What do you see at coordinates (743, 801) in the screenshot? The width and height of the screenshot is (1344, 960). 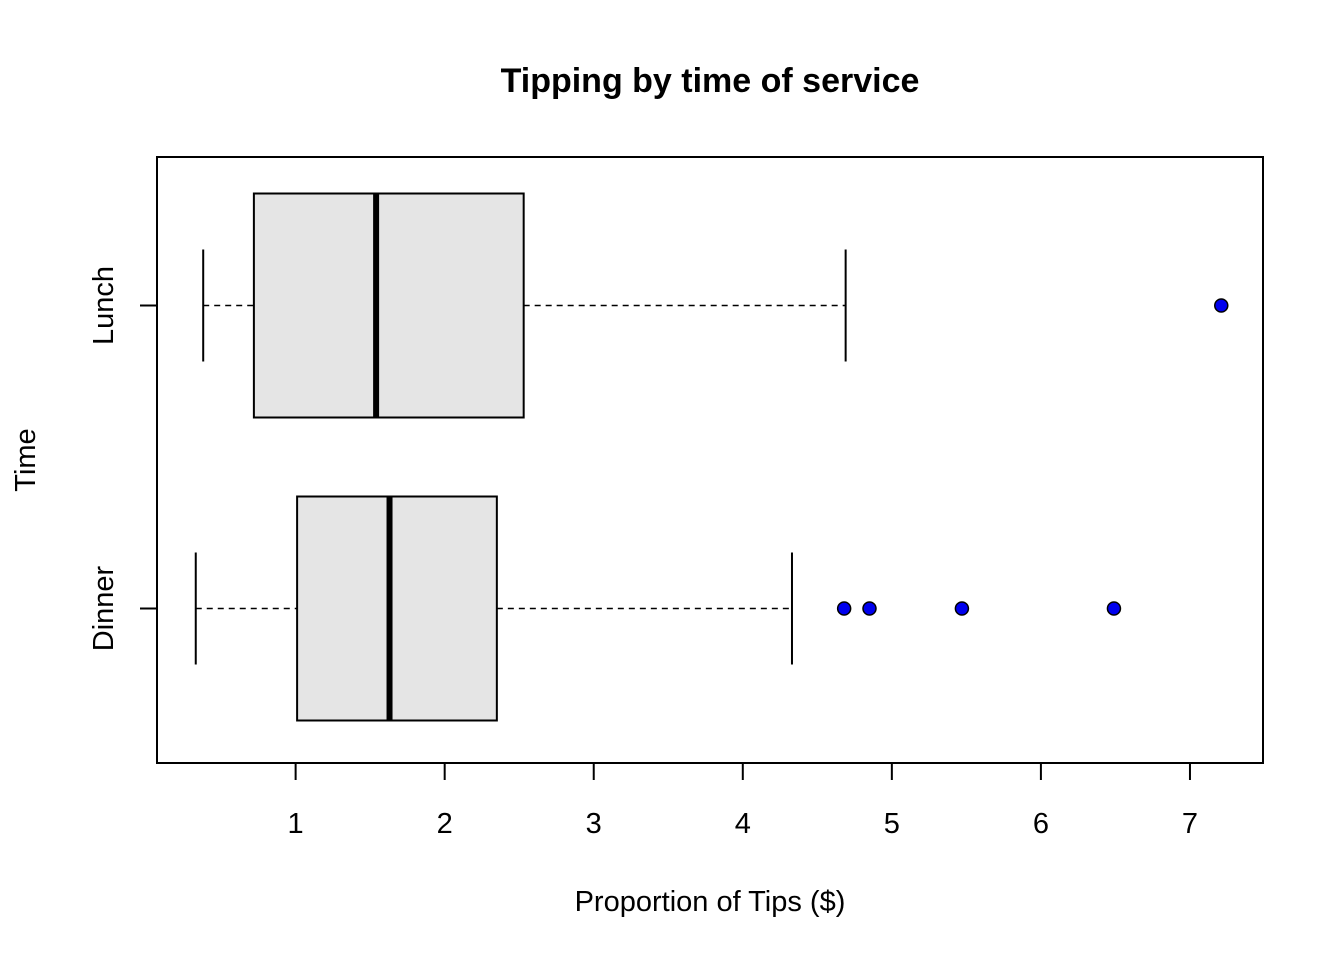 I see `x-axis: 1 2 3 4 5 6 7` at bounding box center [743, 801].